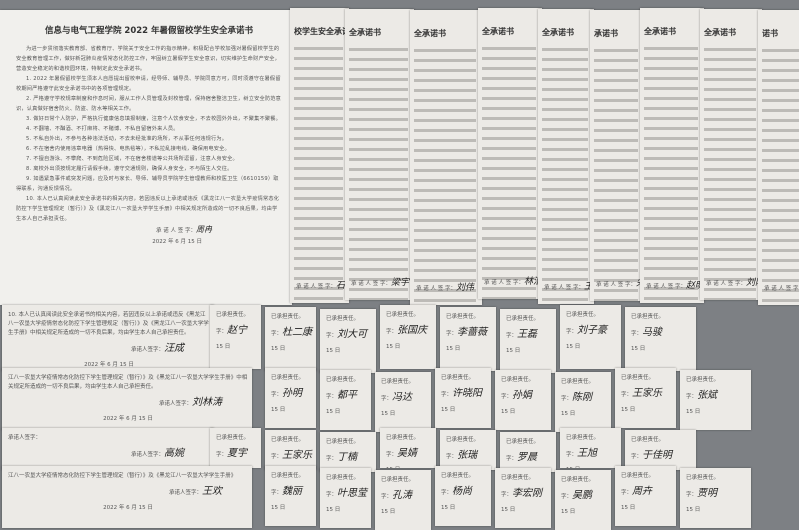 This screenshot has width=799, height=530. Describe the element at coordinates (695, 286) in the screenshot. I see `signature: 赵明` at that location.